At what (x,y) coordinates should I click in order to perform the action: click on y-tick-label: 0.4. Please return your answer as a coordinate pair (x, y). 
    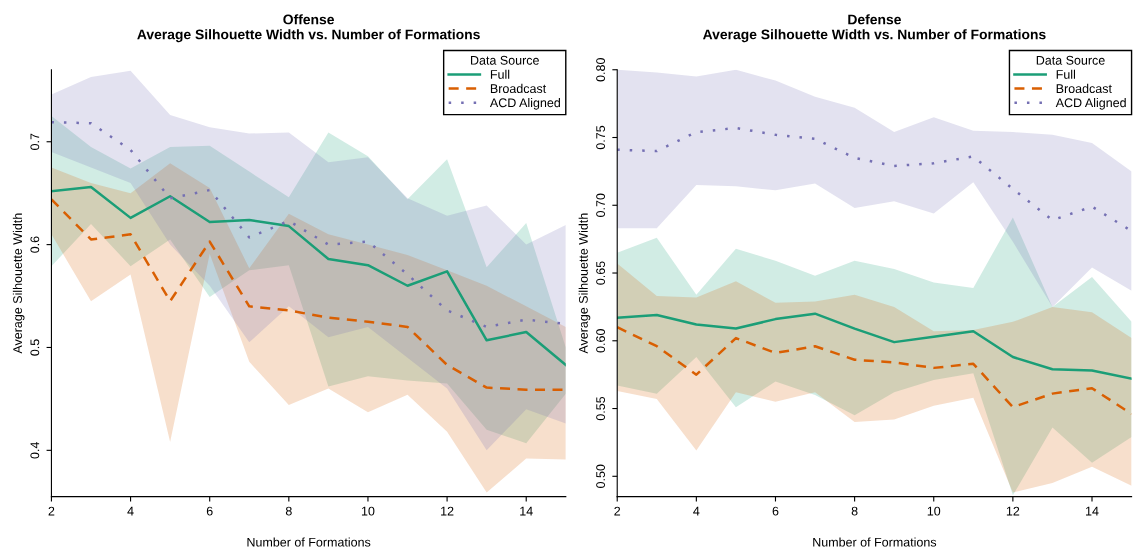
    Looking at the image, I should click on (35, 450).